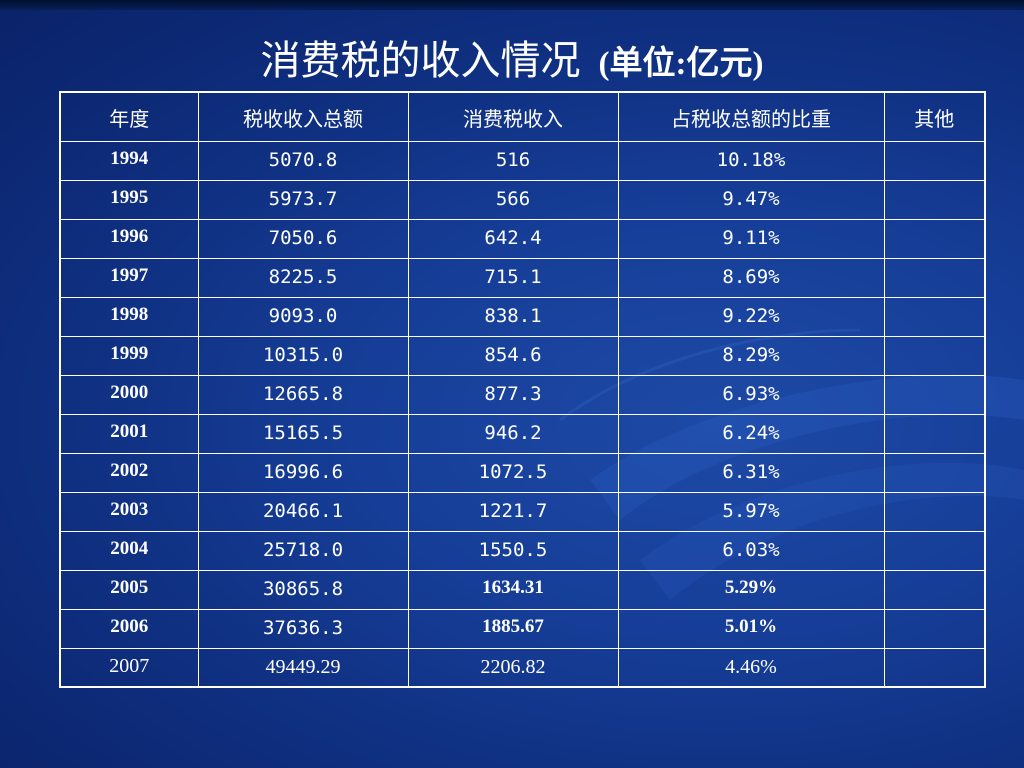 Image resolution: width=1024 pixels, height=768 pixels. What do you see at coordinates (129, 667) in the screenshot?
I see `cell-year: 2007` at bounding box center [129, 667].